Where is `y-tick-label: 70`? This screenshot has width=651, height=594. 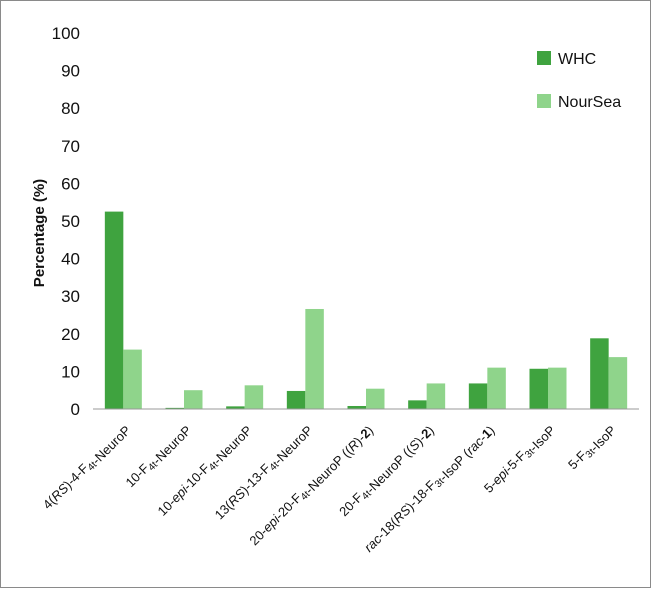 y-tick-label: 70 is located at coordinates (70, 146).